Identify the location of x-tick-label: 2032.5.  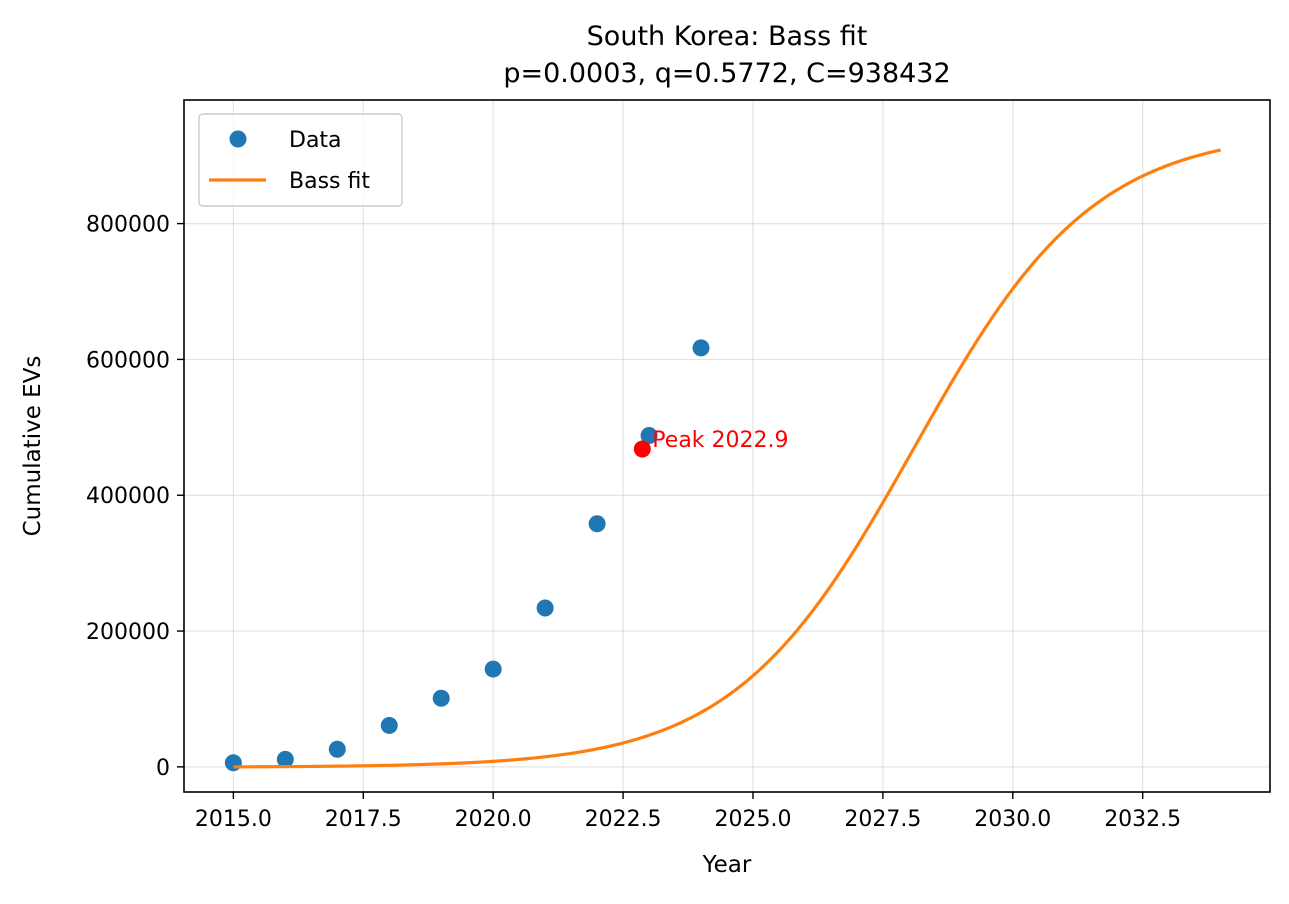
(1142, 819).